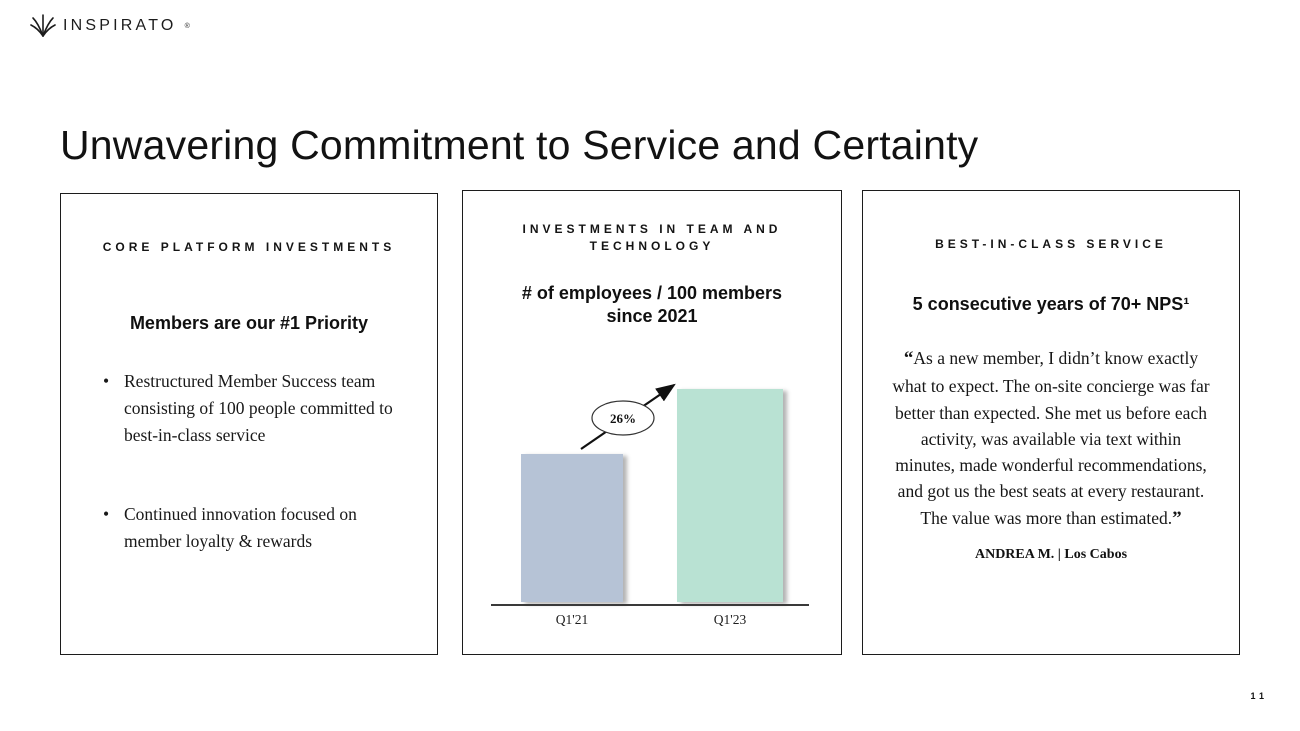 The height and width of the screenshot is (731, 1300). What do you see at coordinates (652, 238) in the screenshot?
I see `panel-header: INVESTMENTS IN TEAM AND TECHNOLOGY` at bounding box center [652, 238].